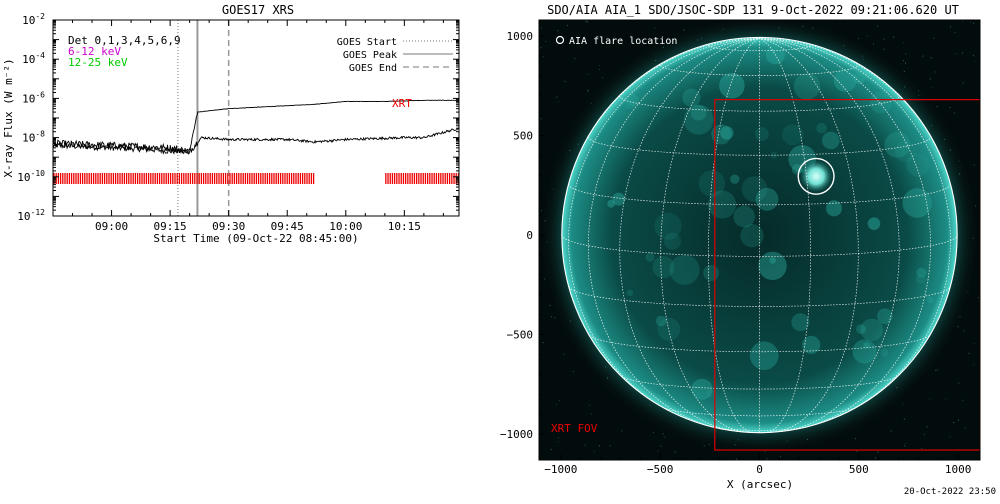 This screenshot has width=1000, height=504. I want to click on y-tick-label: 10⁻¹², so click(31, 215).